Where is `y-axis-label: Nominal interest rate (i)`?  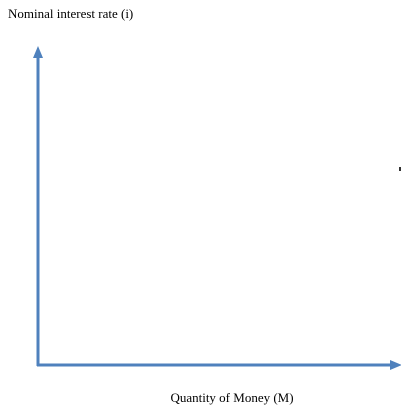 y-axis-label: Nominal interest rate (i) is located at coordinates (70, 13).